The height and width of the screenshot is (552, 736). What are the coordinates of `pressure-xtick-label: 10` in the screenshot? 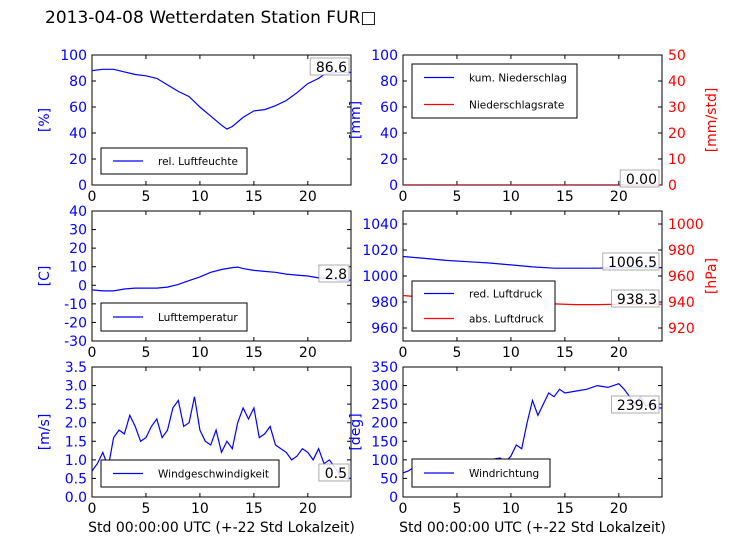 It's located at (511, 353).